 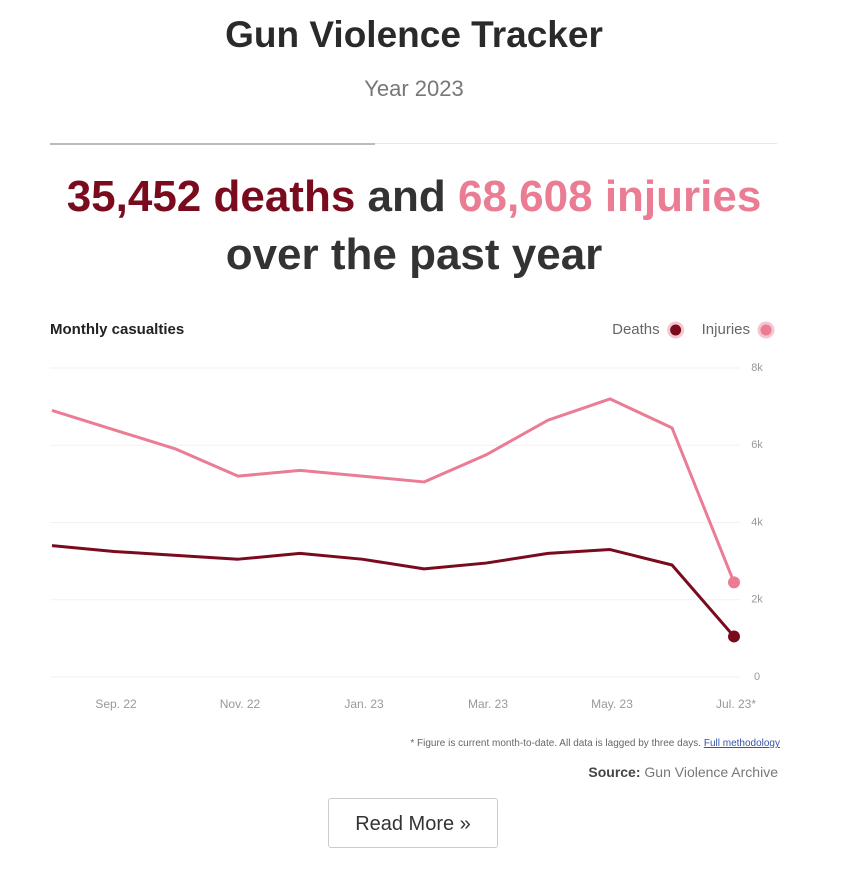 I want to click on read-more-button: Read More », so click(x=413, y=823).